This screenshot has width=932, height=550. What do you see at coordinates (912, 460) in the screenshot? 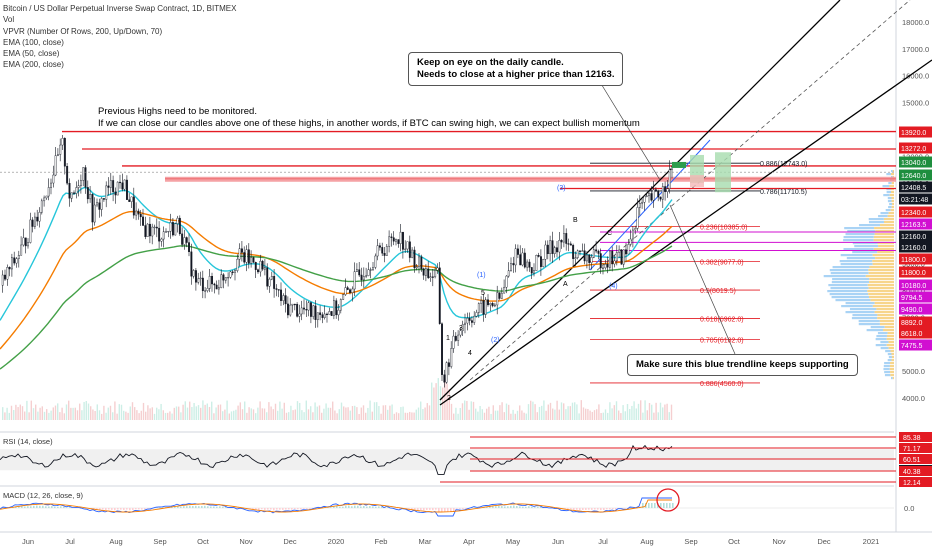
I see `rsi-level-label: 60.51` at bounding box center [912, 460].